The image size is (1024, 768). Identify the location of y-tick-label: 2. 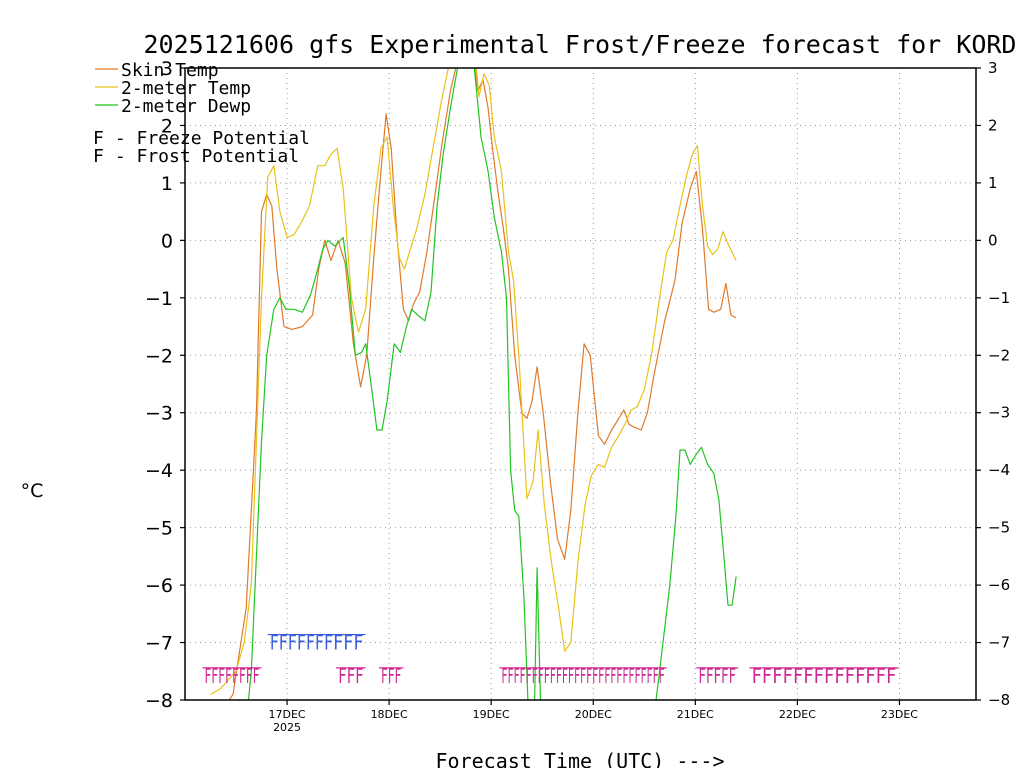
(167, 126).